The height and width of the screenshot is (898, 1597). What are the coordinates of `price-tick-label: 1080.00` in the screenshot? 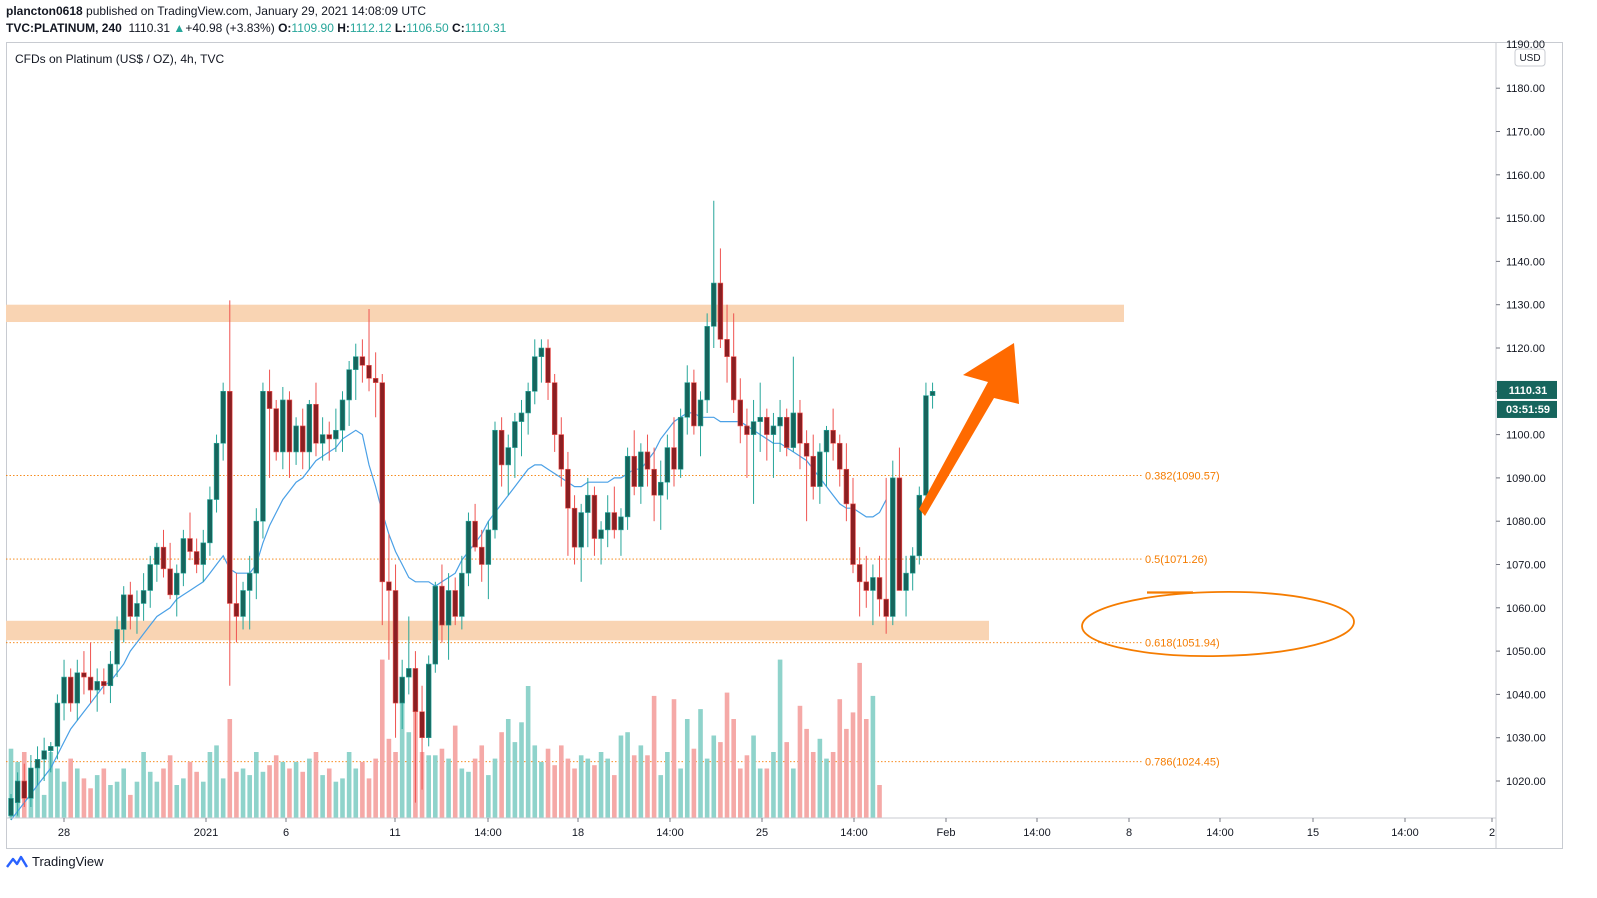 It's located at (1526, 522).